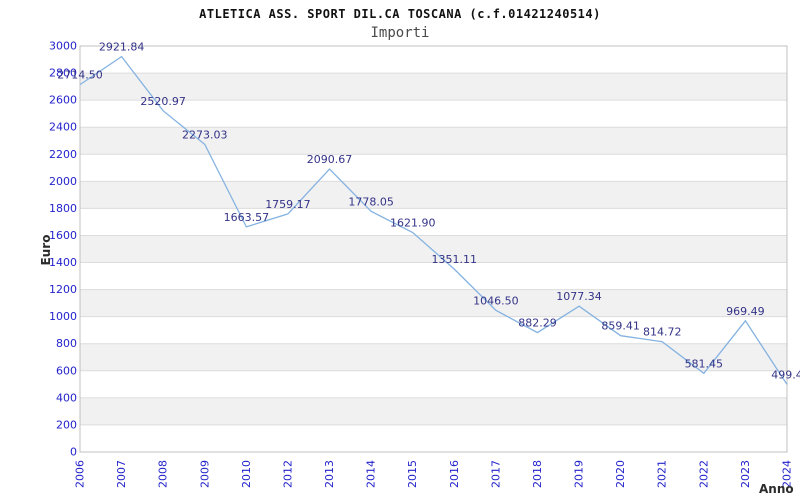  What do you see at coordinates (63, 289) in the screenshot?
I see `y-tick-label: 1200` at bounding box center [63, 289].